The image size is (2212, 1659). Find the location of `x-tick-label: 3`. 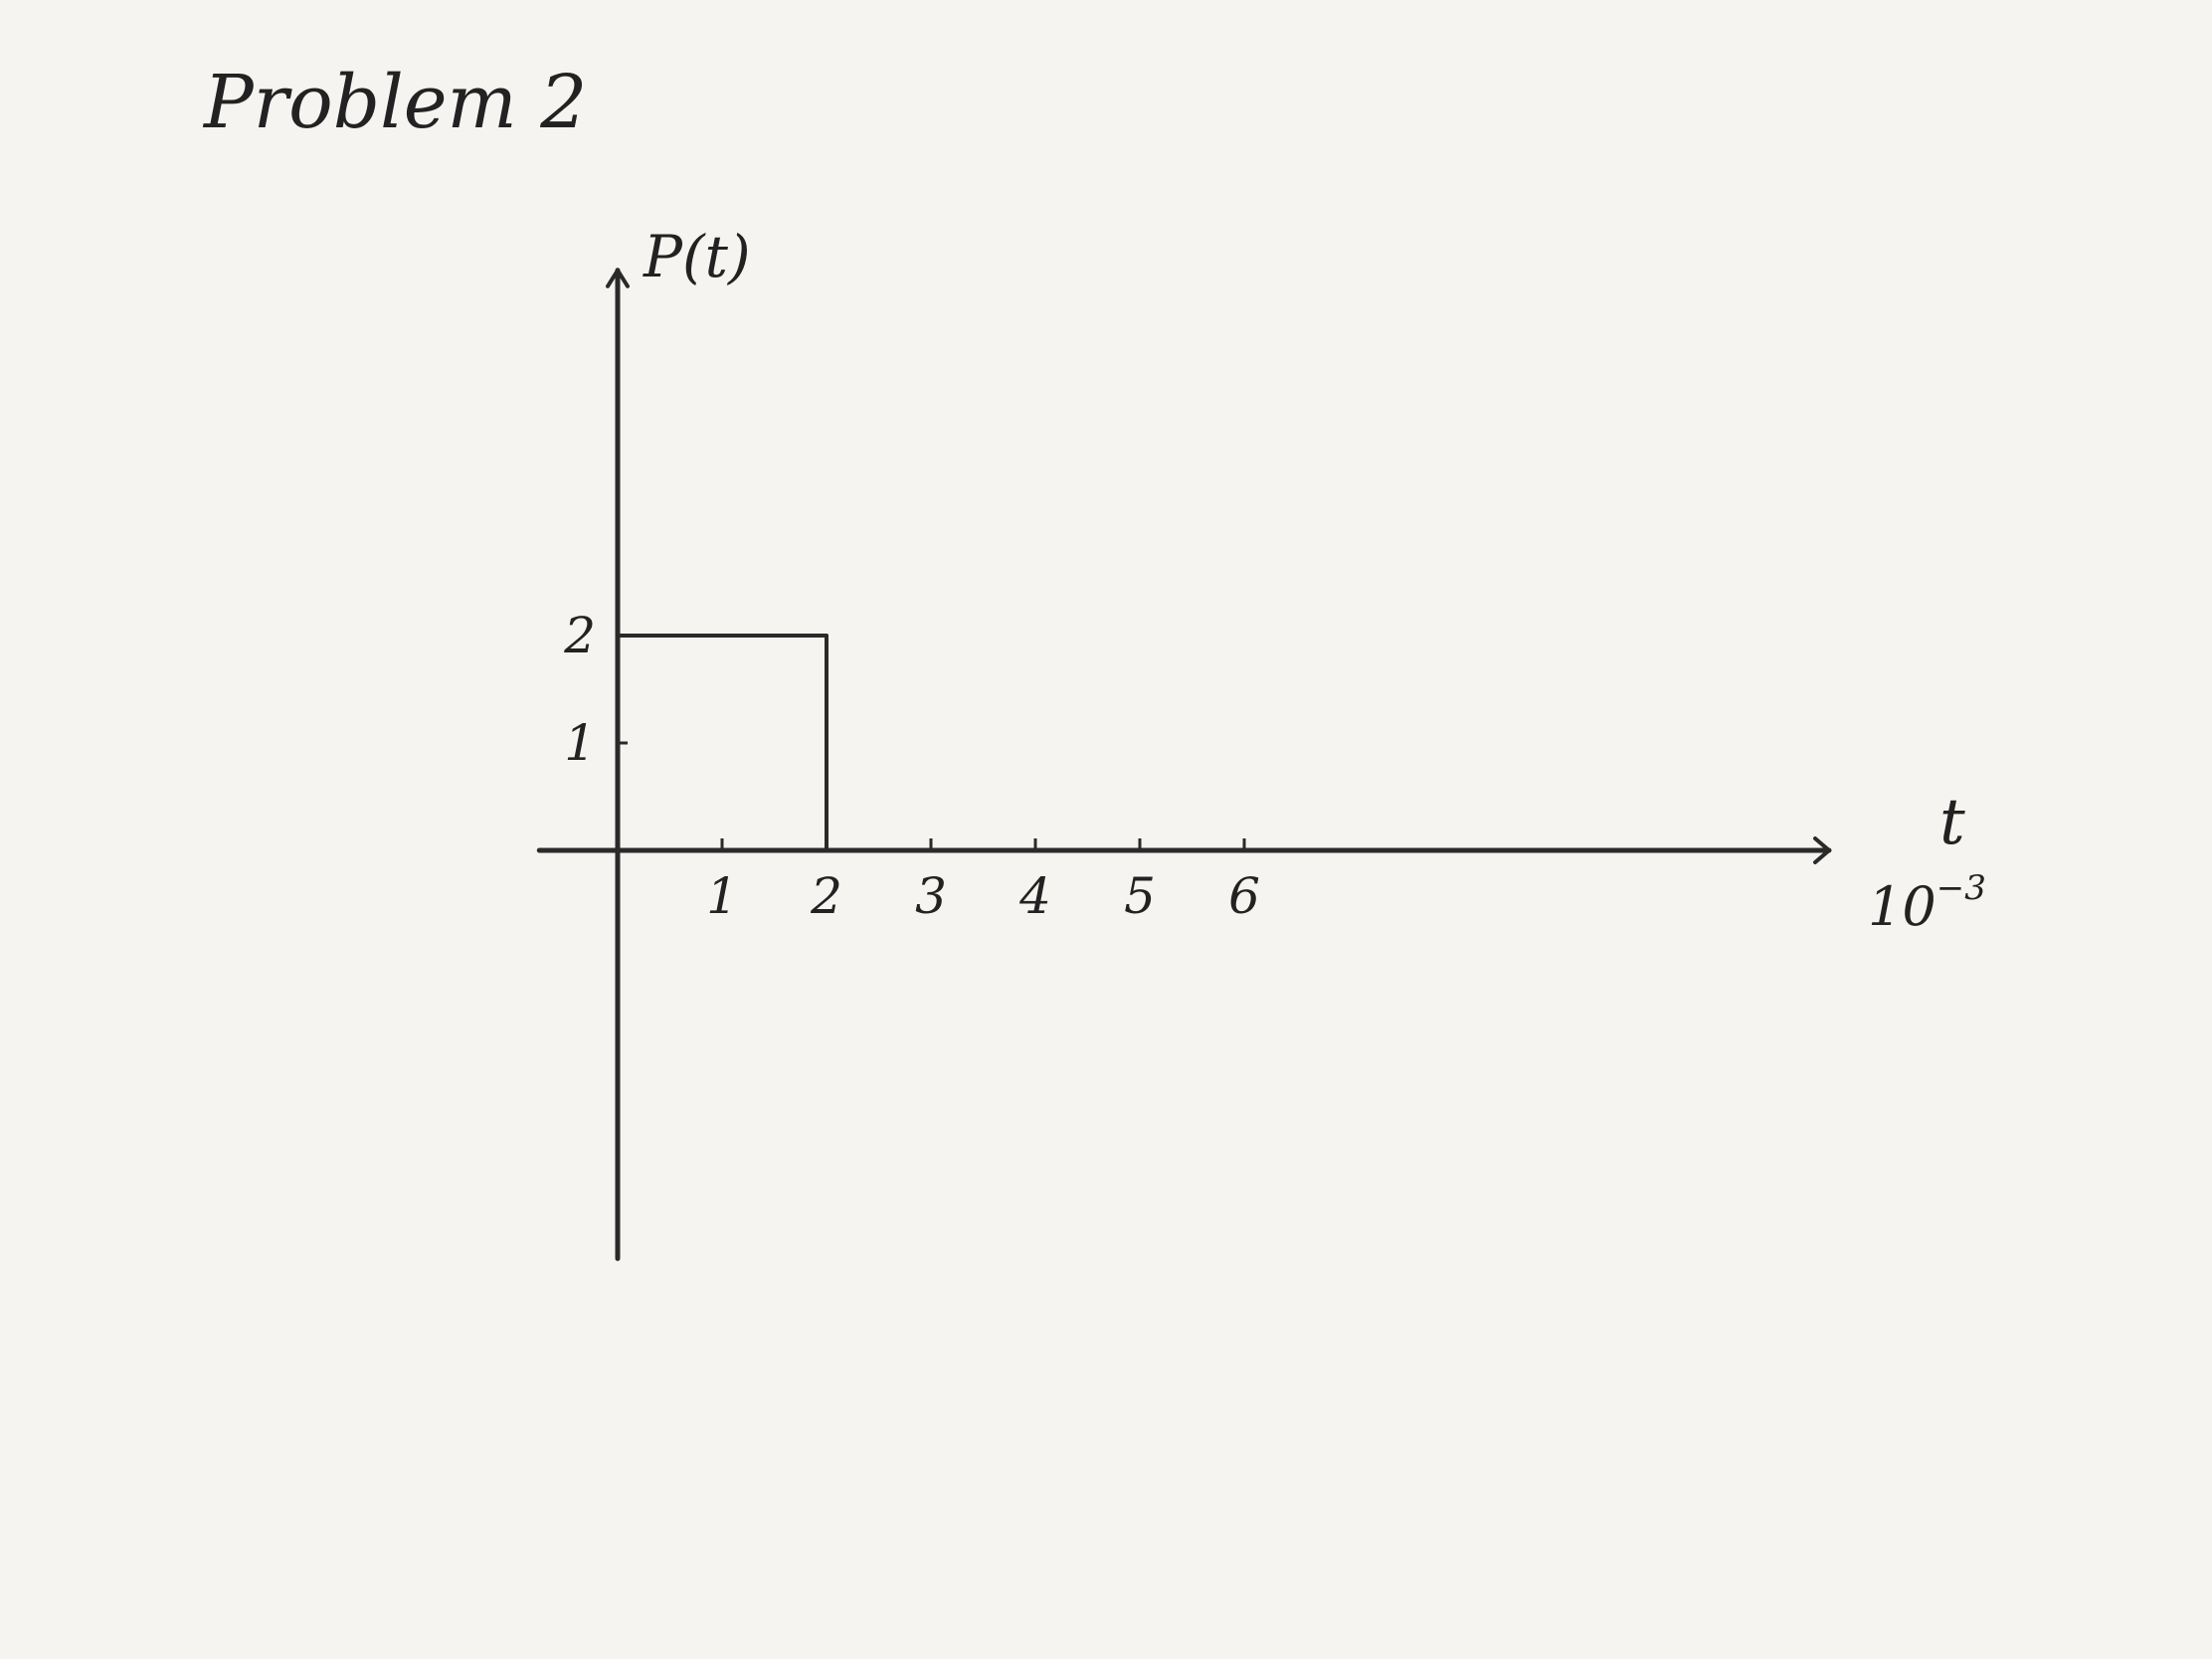

x-tick-label: 3 is located at coordinates (931, 896).